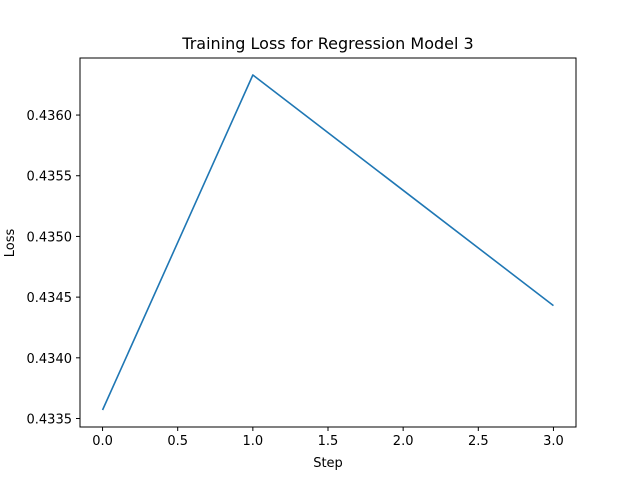  I want to click on chart-title: Training Loss for Regression Model 3, so click(327, 43).